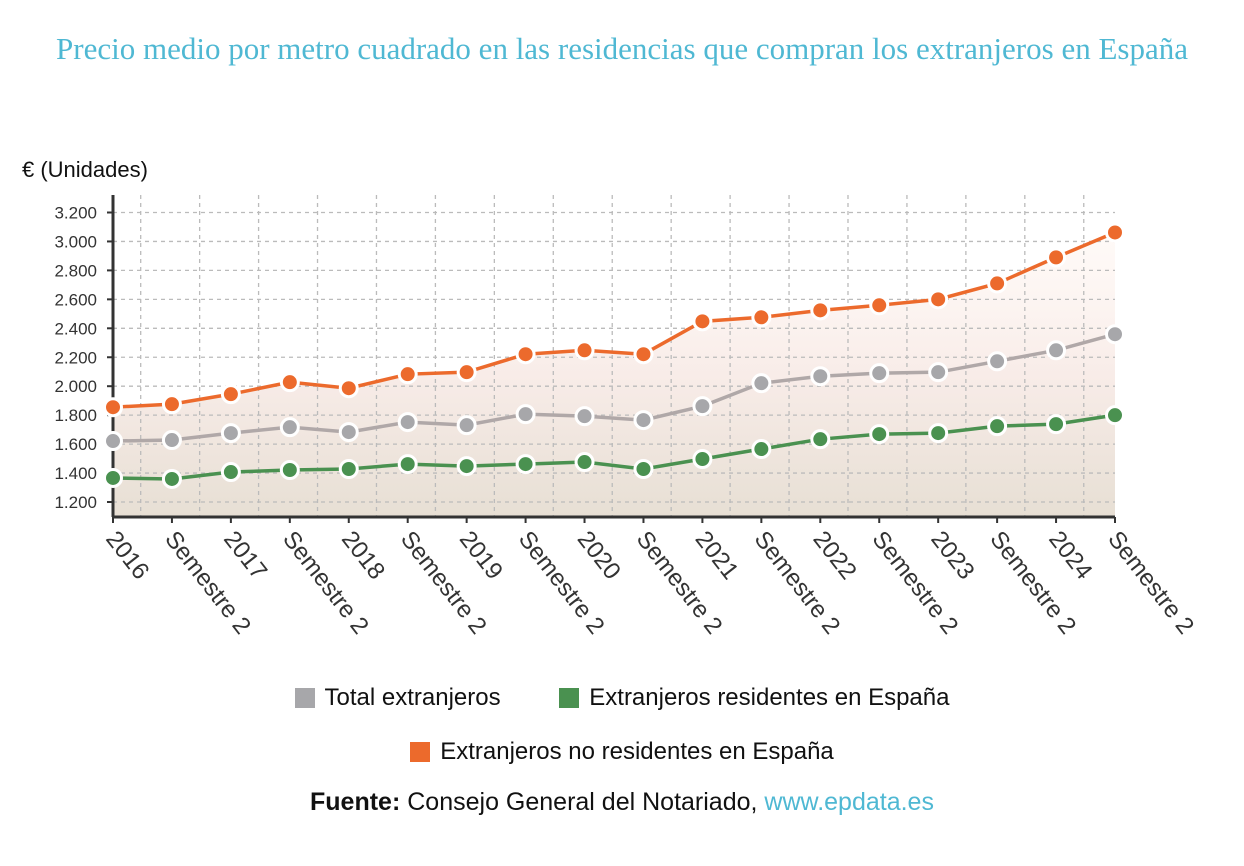 The height and width of the screenshot is (866, 1244). Describe the element at coordinates (849, 802) in the screenshot. I see `source-link: www.epdata.es` at that location.